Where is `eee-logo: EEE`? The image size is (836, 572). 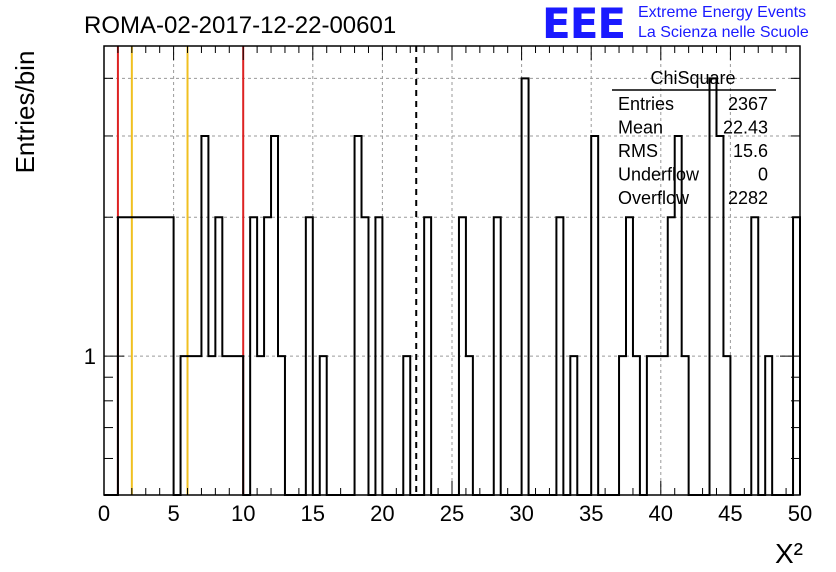
eee-logo: EEE is located at coordinates (584, 24).